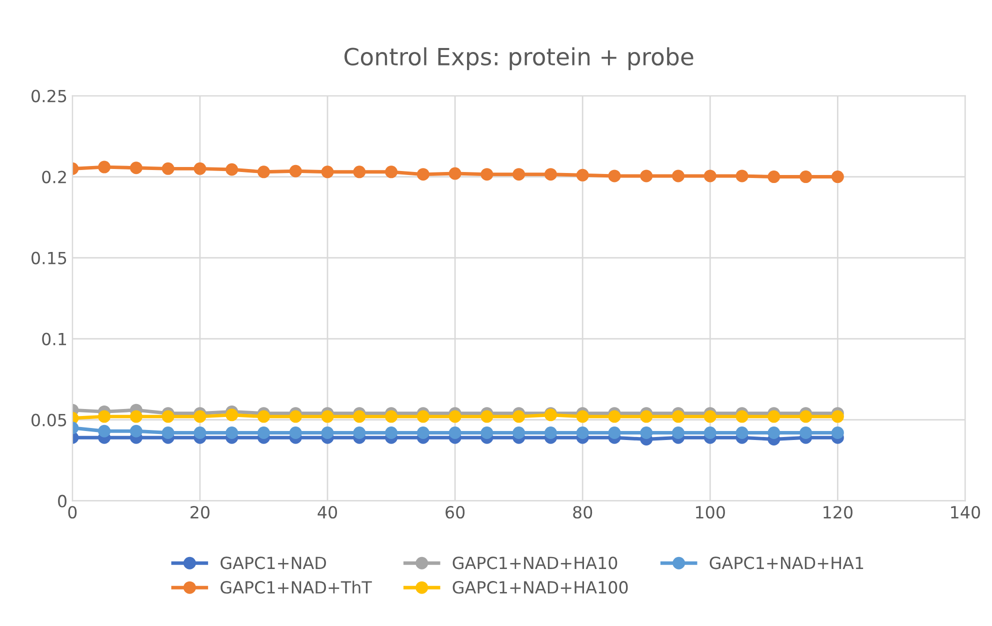 The height and width of the screenshot is (626, 992). Describe the element at coordinates (540, 587) in the screenshot. I see `legend-label: GAPC1+NAD+HA100` at that location.